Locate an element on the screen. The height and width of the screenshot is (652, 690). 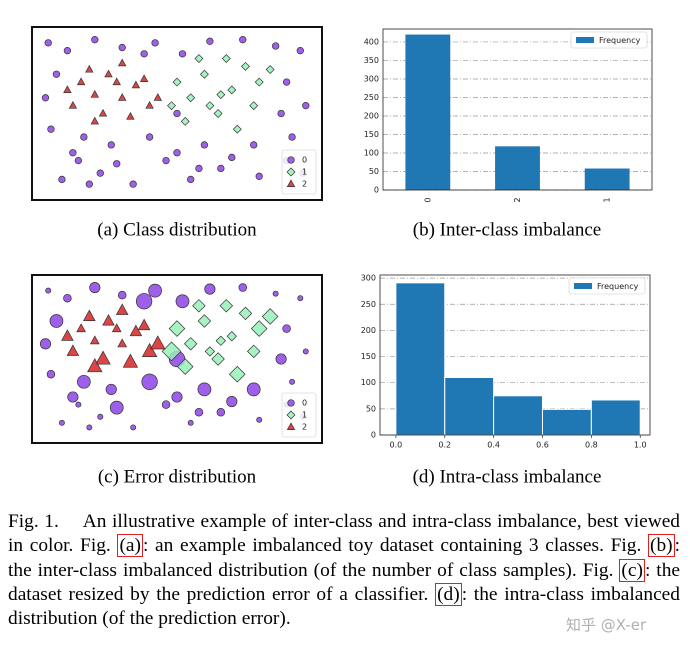
y-tick-label: 200 is located at coordinates (368, 330).